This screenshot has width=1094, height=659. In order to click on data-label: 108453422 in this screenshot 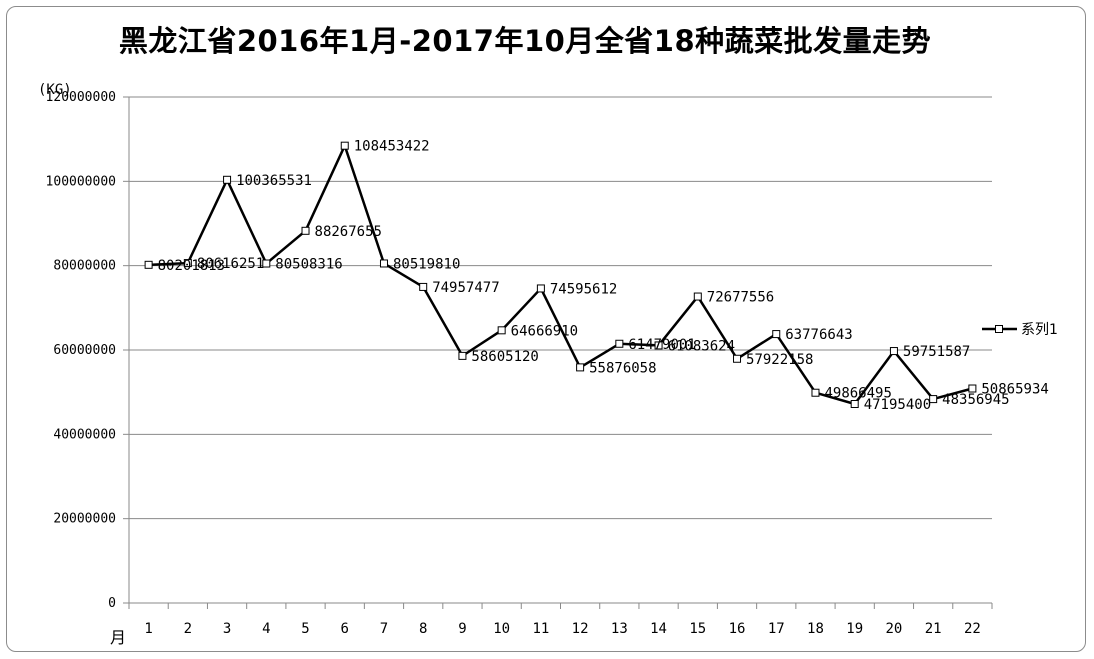, I will do `click(392, 147)`.